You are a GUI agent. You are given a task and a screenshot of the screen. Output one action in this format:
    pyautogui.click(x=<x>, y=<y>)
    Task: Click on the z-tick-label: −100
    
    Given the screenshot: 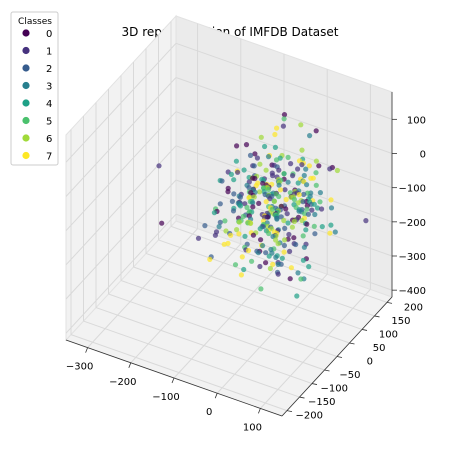 What is the action you would take?
    pyautogui.click(x=412, y=189)
    